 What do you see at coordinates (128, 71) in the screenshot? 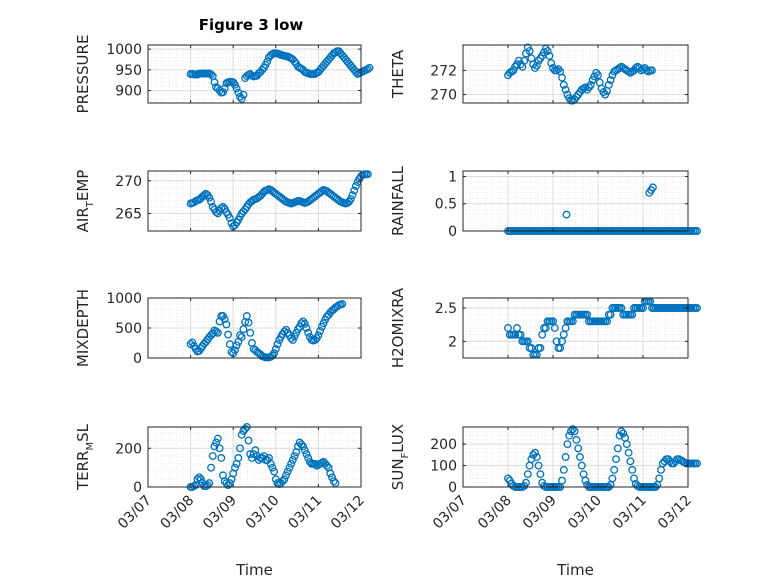
I see `y-tick-label: 950` at bounding box center [128, 71].